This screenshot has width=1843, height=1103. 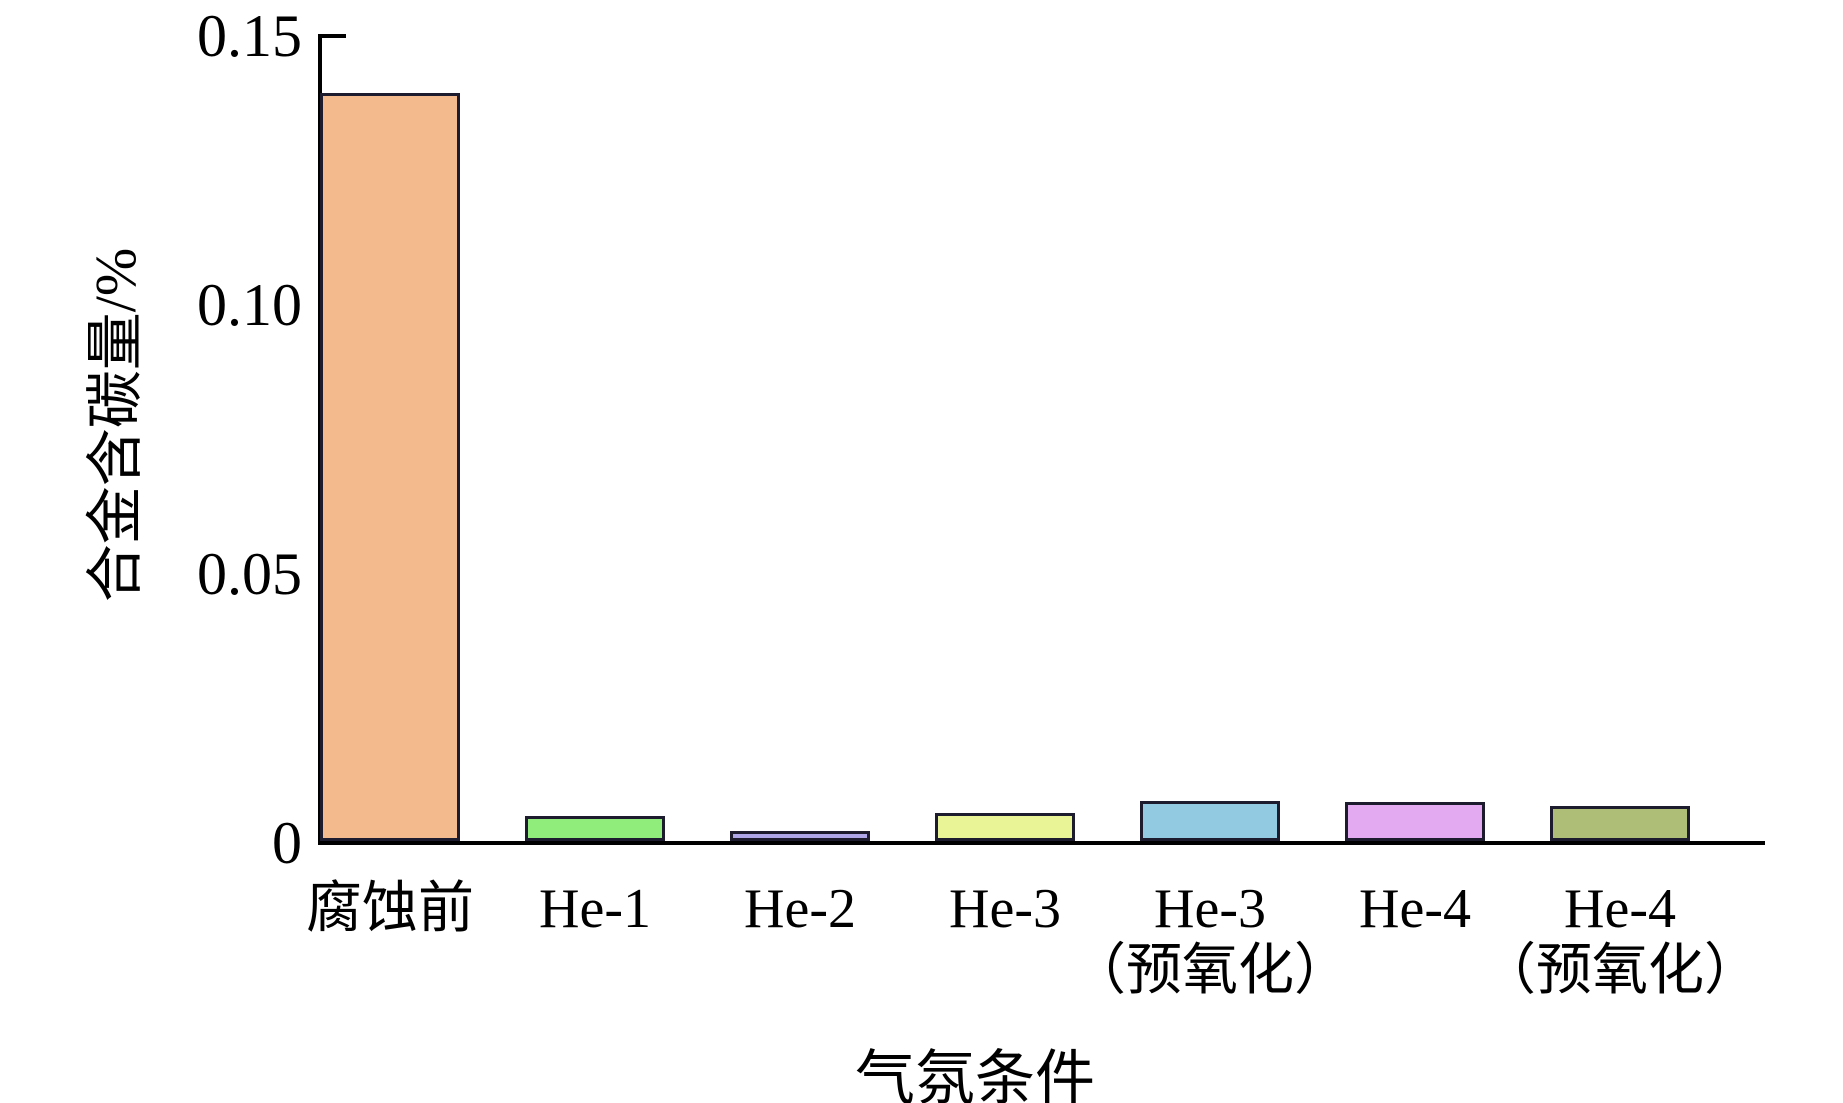 I want to click on x-category-label-腐蚀前: 腐蚀前, so click(x=390, y=909).